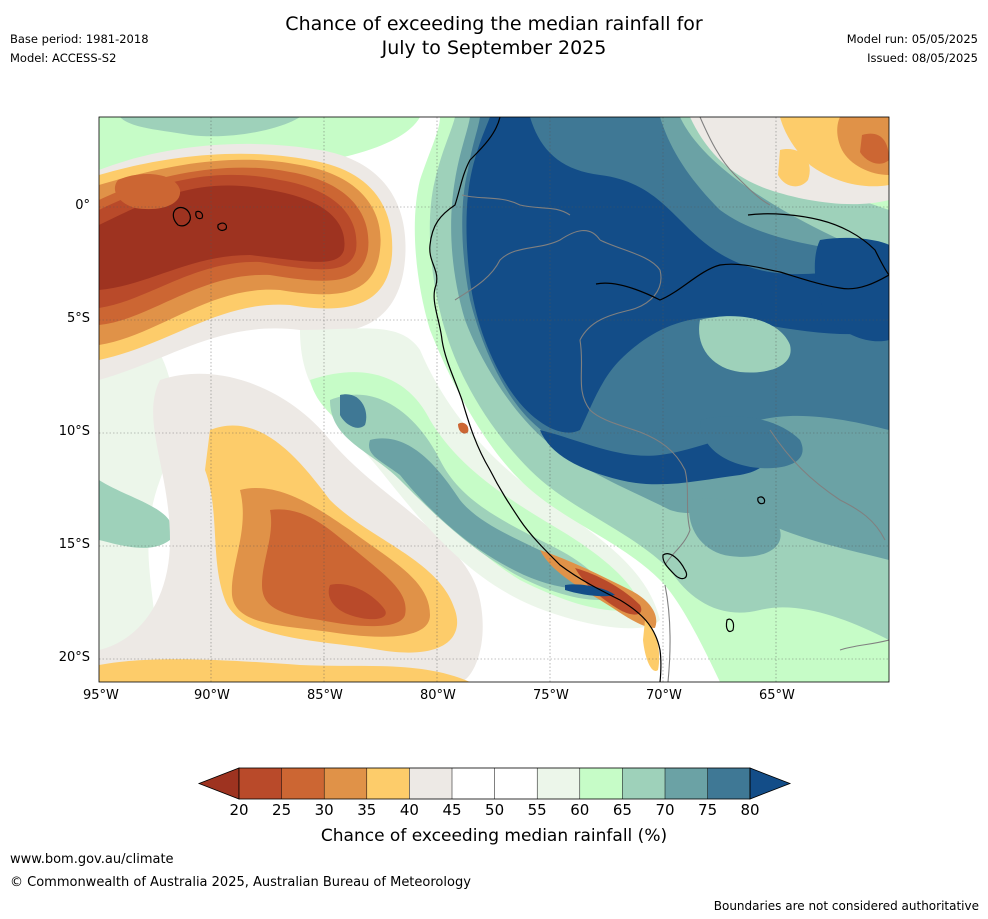  What do you see at coordinates (101, 695) in the screenshot?
I see `lon-label-95w: 95°W` at bounding box center [101, 695].